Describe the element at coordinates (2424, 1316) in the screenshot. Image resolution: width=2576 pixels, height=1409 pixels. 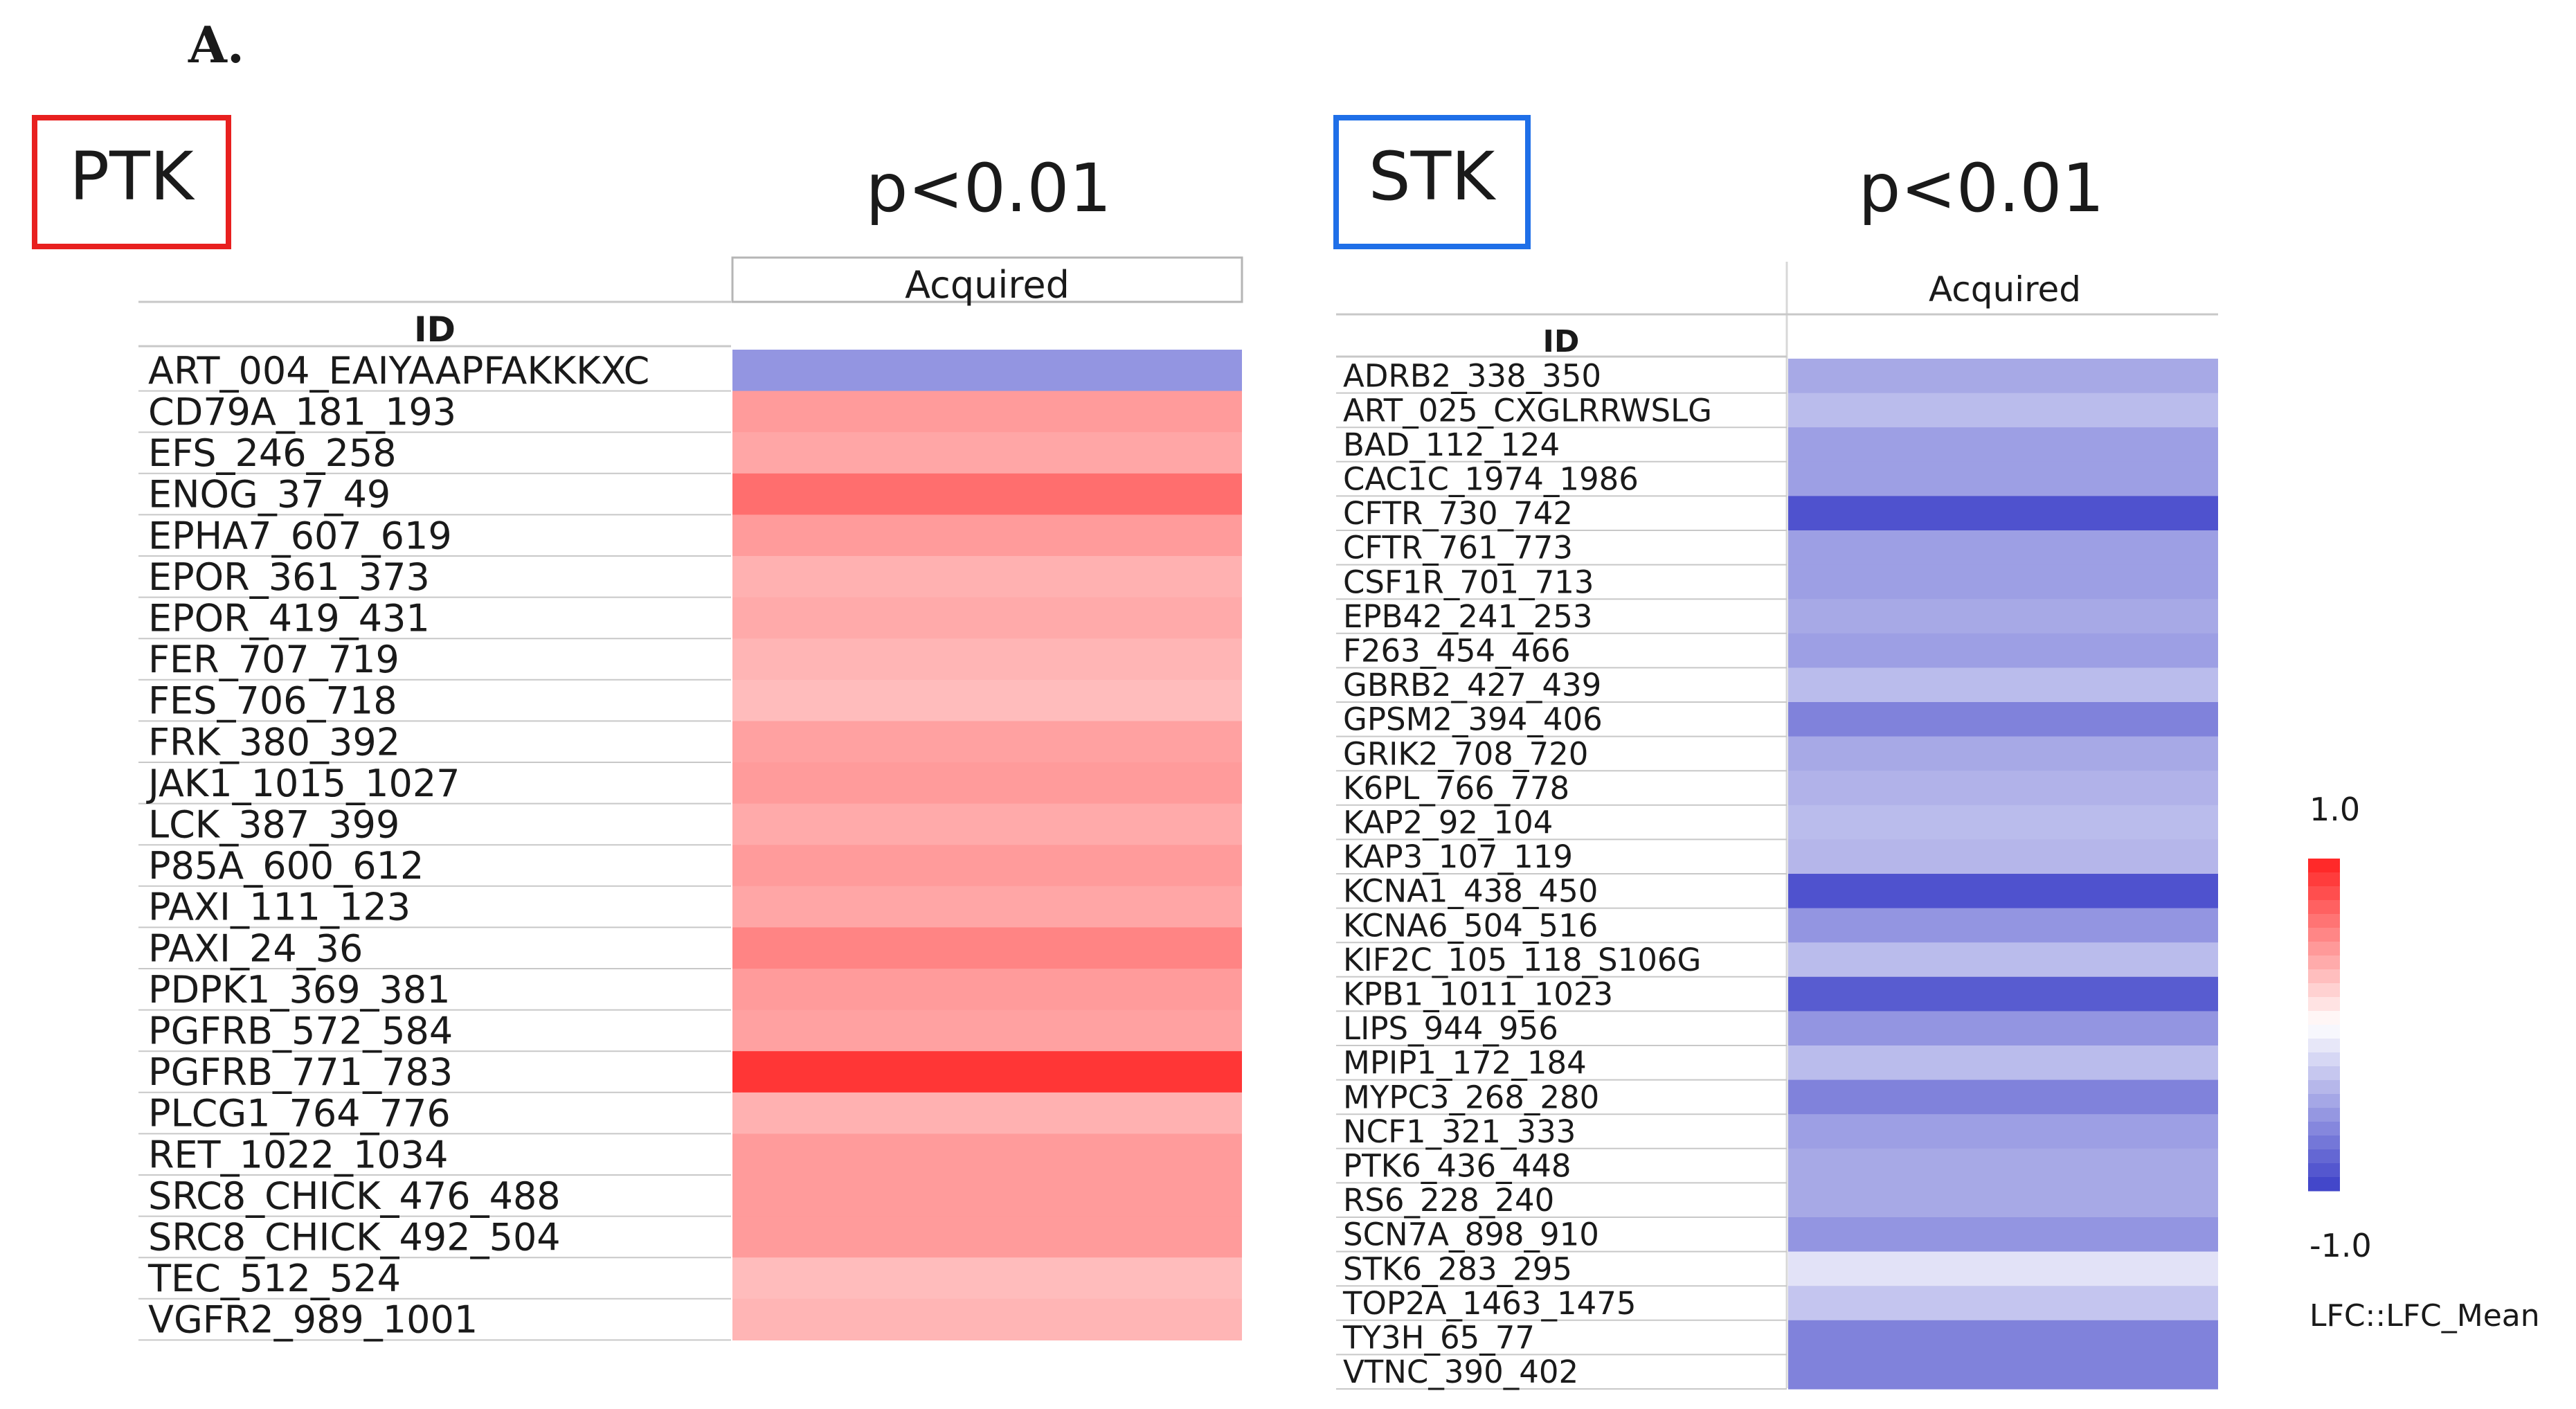
I see `colorbar-metric-label: LFC::LFC_Mean` at that location.